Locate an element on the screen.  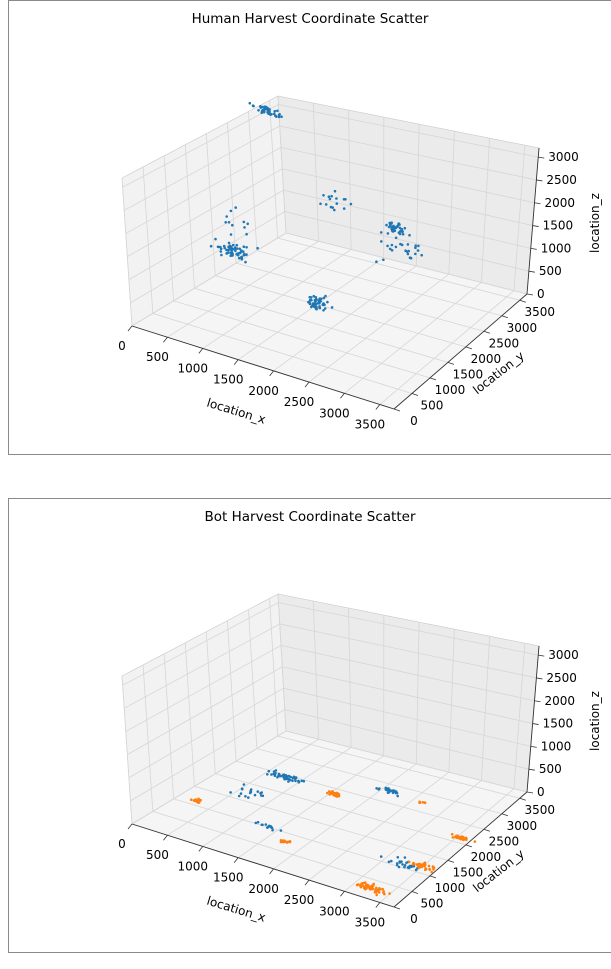
z-tick-label: 500 is located at coordinates (550, 769).